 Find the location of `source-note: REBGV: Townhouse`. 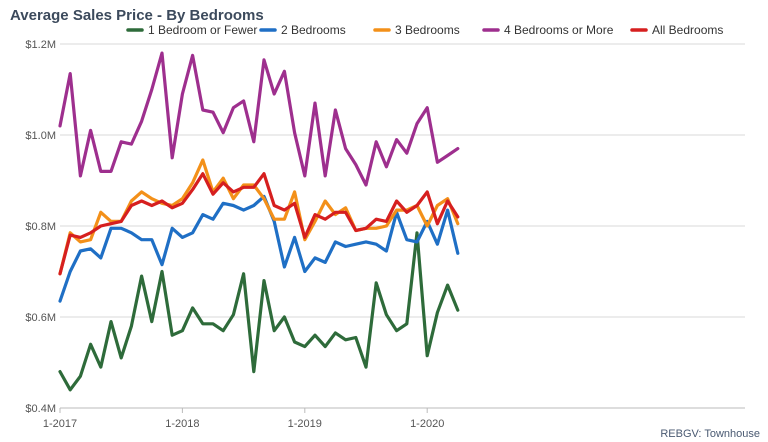

source-note: REBGV: Townhouse is located at coordinates (710, 434).